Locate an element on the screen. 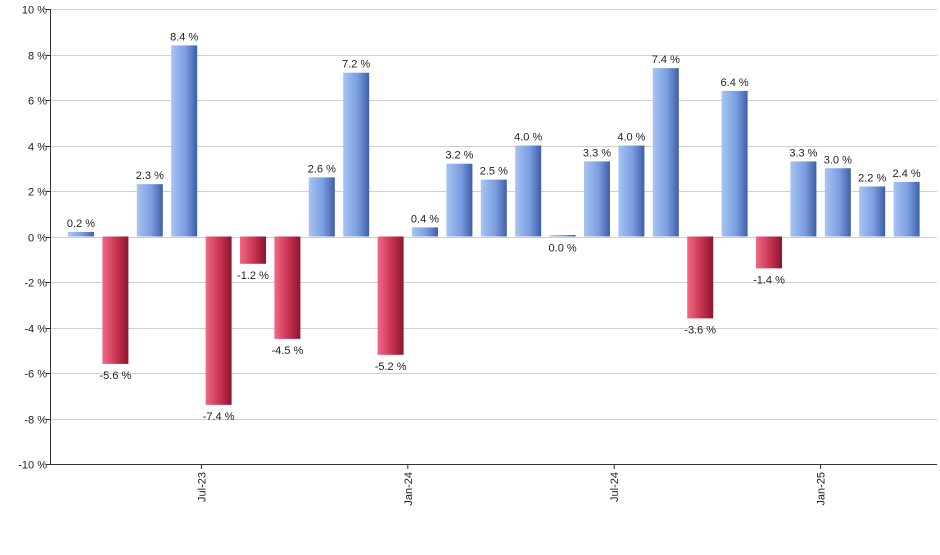 The height and width of the screenshot is (555, 940). bar-data-label: -7.4 % is located at coordinates (219, 417).